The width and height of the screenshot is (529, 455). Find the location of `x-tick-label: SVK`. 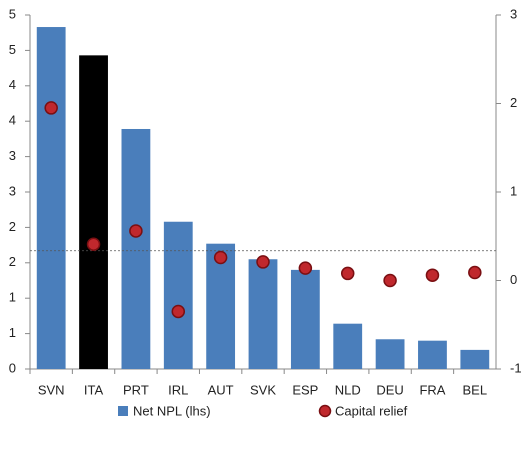

x-tick-label: SVK is located at coordinates (263, 389).